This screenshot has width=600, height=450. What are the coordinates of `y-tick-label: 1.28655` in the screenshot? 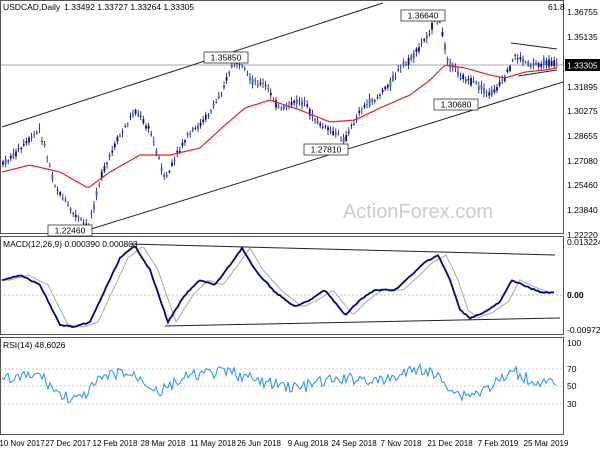 It's located at (582, 136).